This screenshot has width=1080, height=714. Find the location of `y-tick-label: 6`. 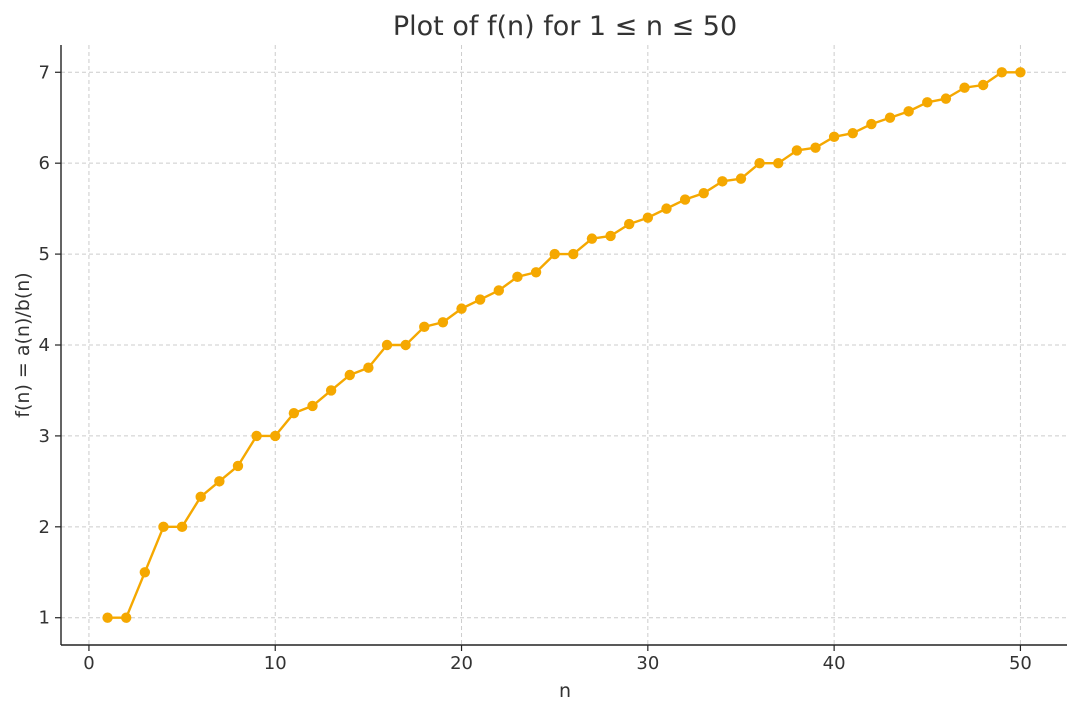

y-tick-label: 6 is located at coordinates (44, 163).